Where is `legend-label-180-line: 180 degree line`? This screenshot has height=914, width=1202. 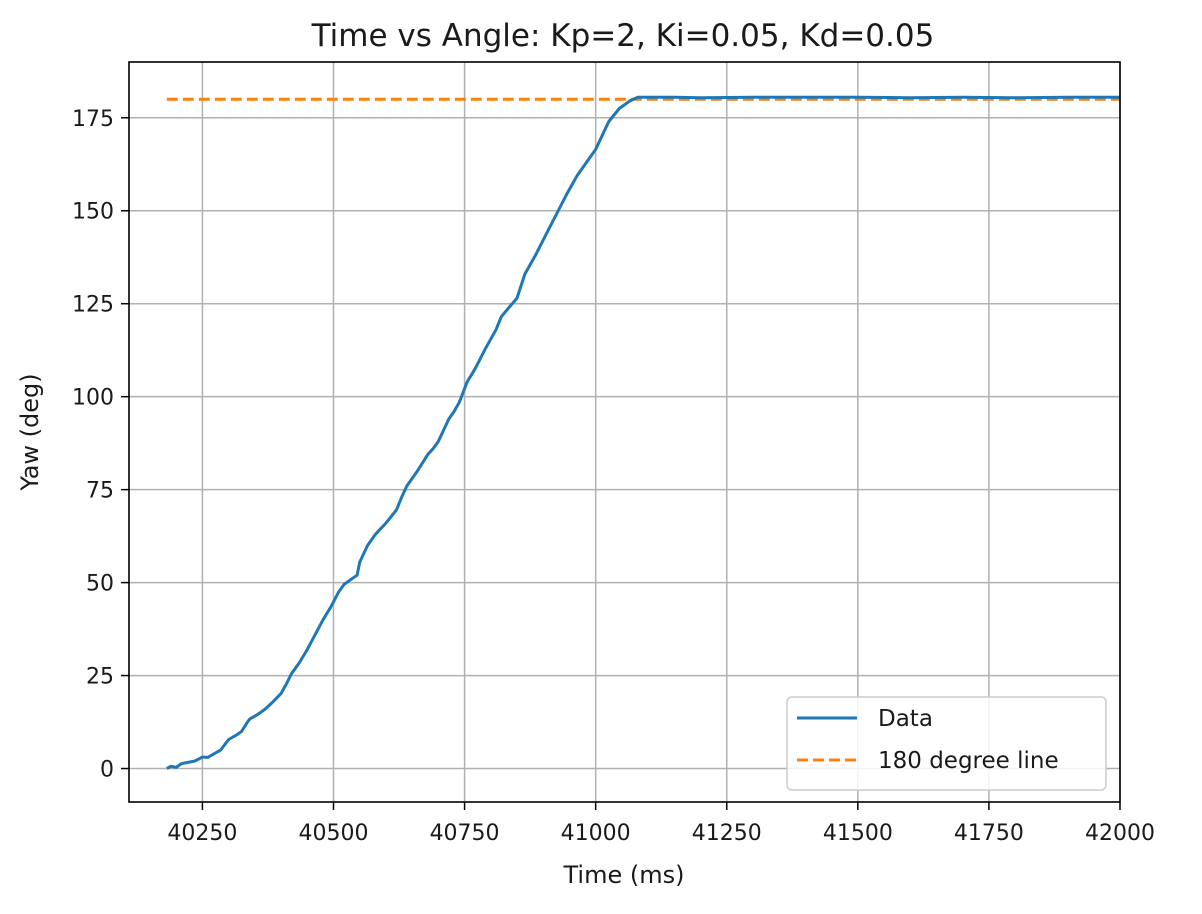 legend-label-180-line: 180 degree line is located at coordinates (968, 761).